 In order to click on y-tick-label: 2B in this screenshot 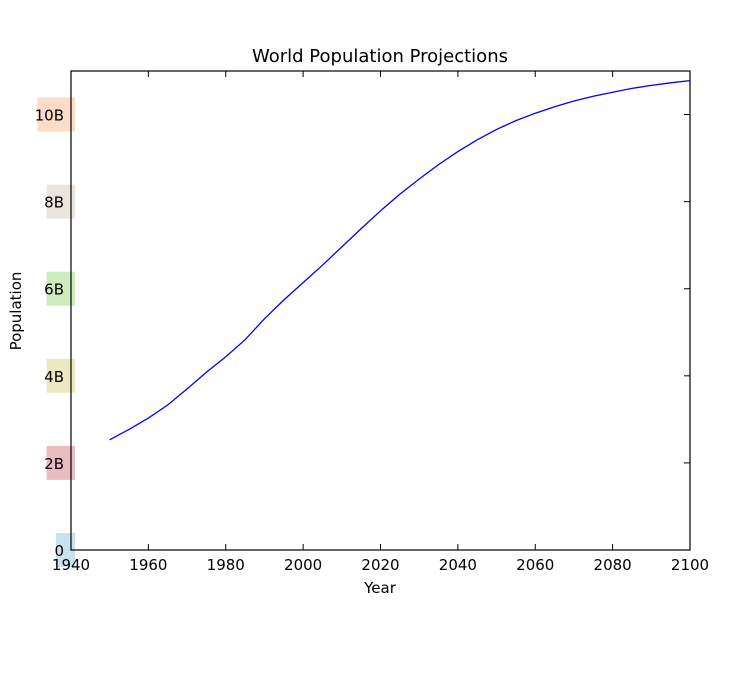, I will do `click(59, 462)`.